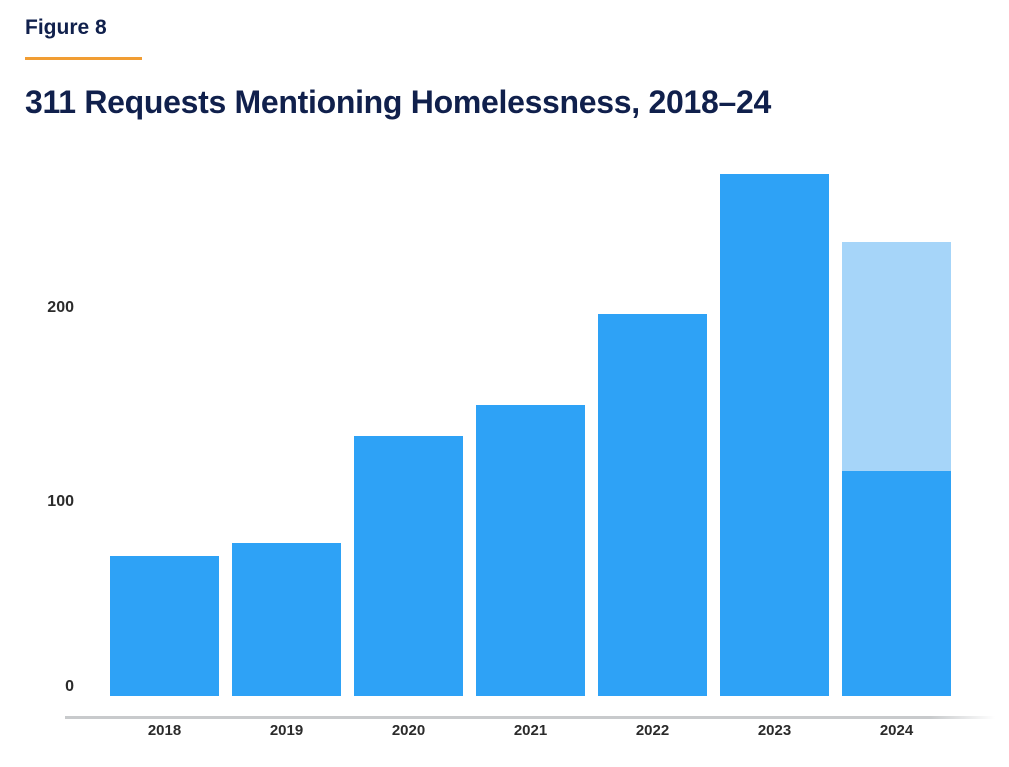  I want to click on x-tick-label-2023: 2023, so click(774, 730).